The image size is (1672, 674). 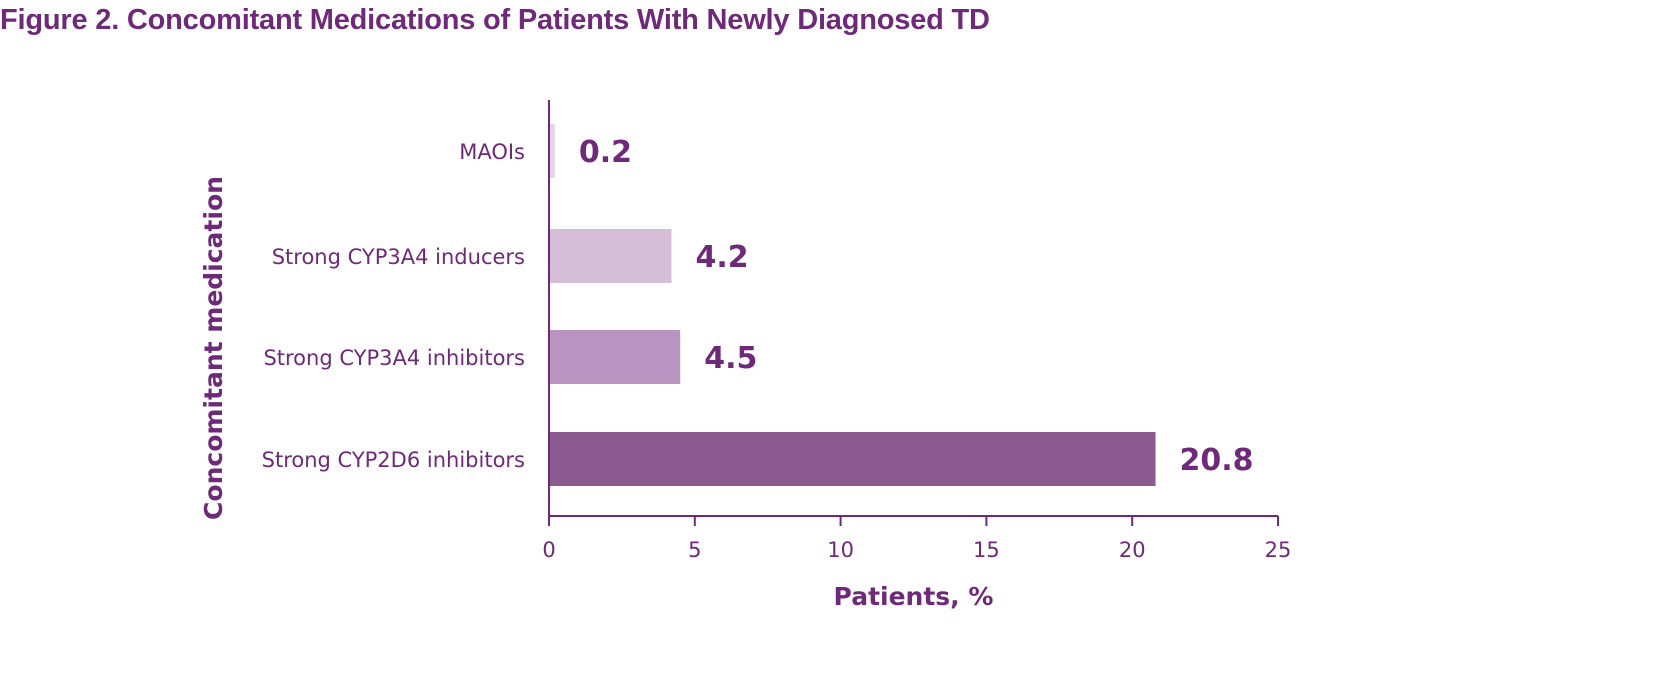 What do you see at coordinates (1278, 550) in the screenshot?
I see `x-tick-label-5: 25` at bounding box center [1278, 550].